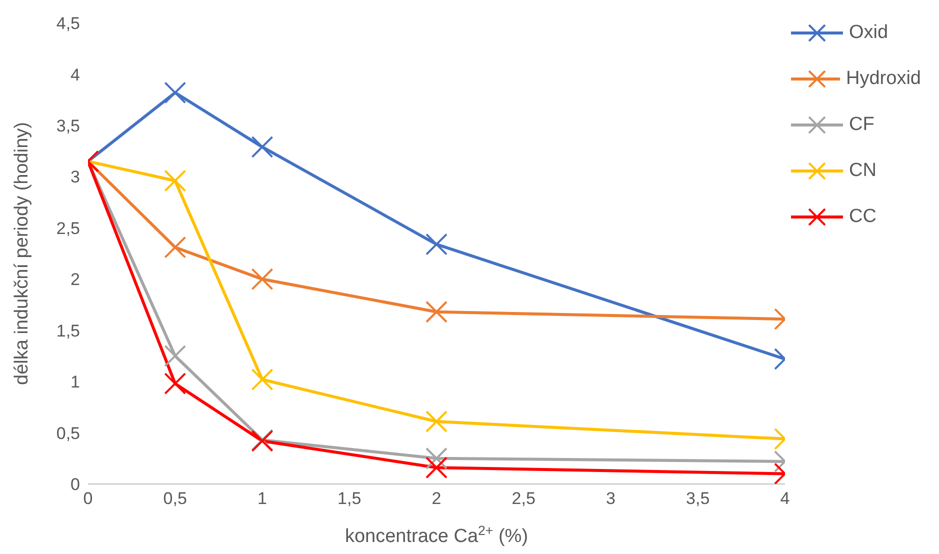 The height and width of the screenshot is (554, 939). What do you see at coordinates (75, 177) in the screenshot?
I see `y-tick-label: 3` at bounding box center [75, 177].